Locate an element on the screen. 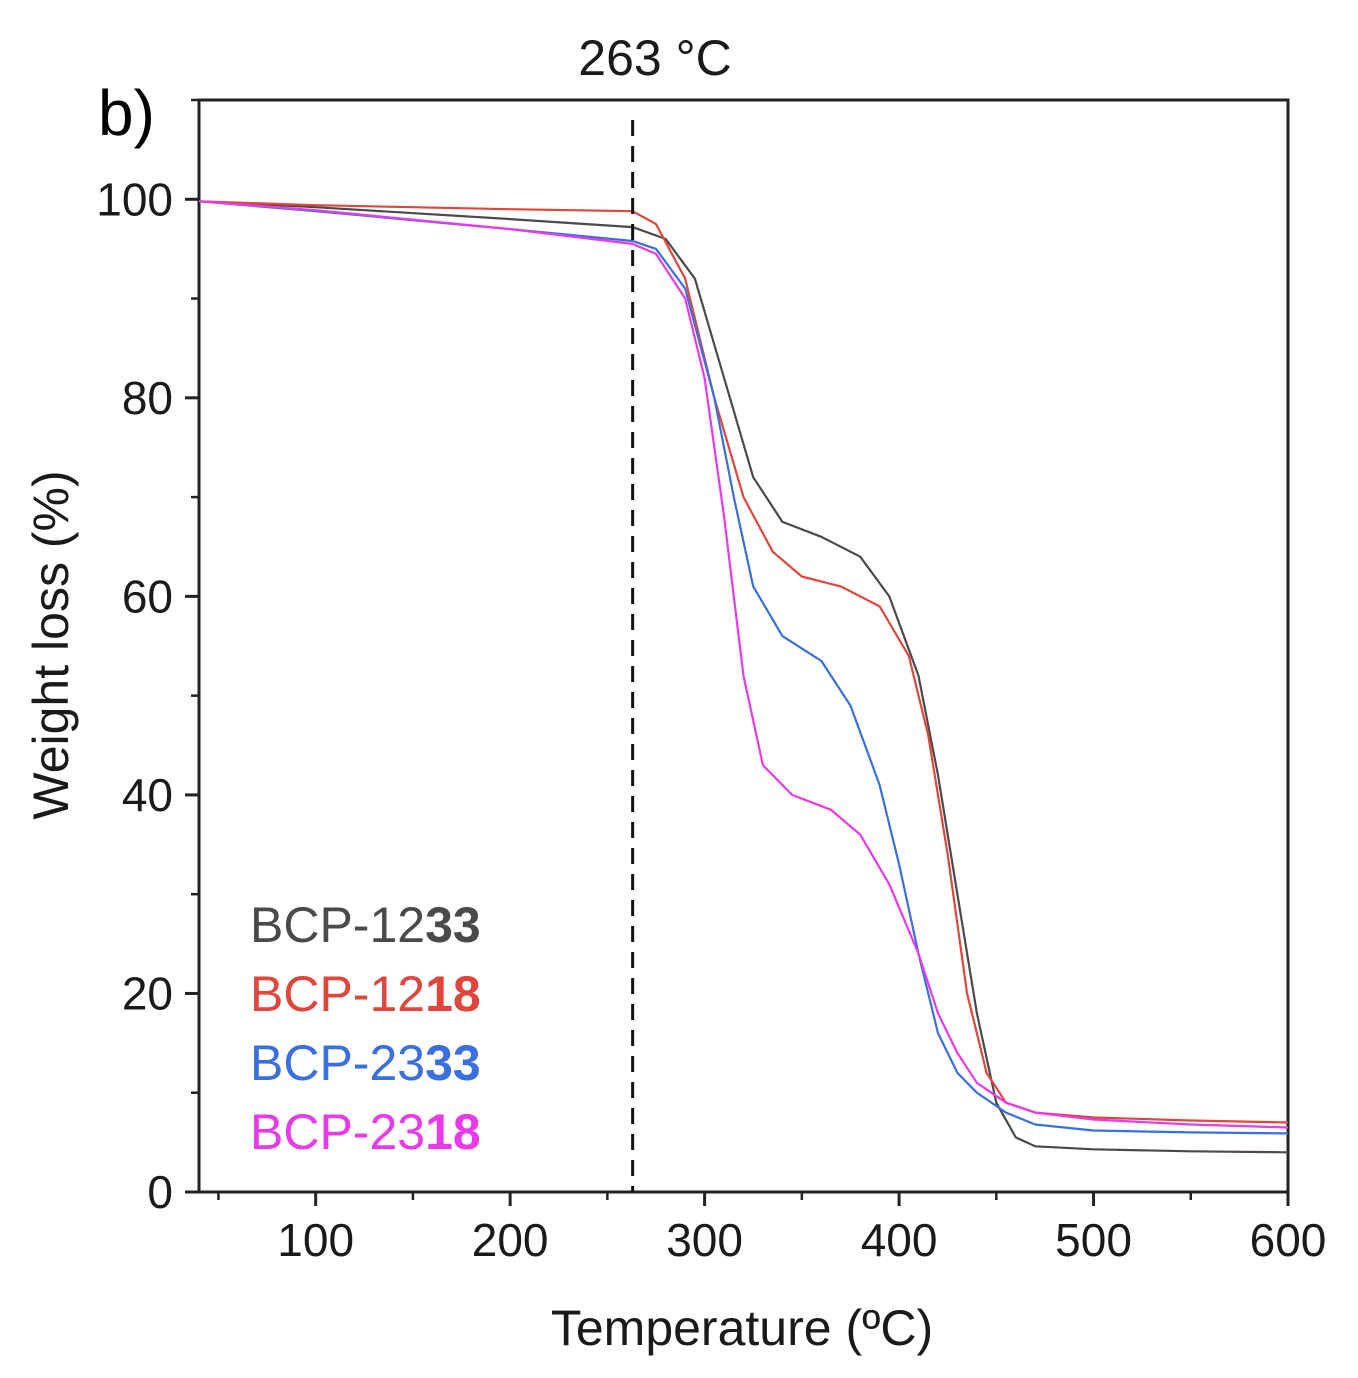  annotation-label: 263 °C is located at coordinates (654, 58).